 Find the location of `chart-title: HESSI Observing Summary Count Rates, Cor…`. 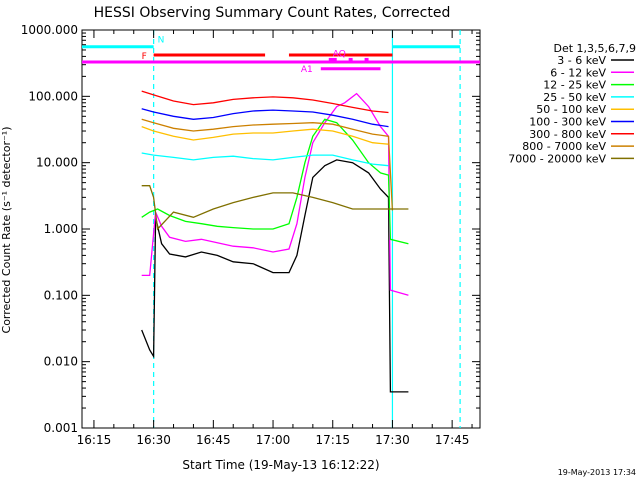

chart-title: HESSI Observing Summary Count Rates, Cor… is located at coordinates (272, 13).